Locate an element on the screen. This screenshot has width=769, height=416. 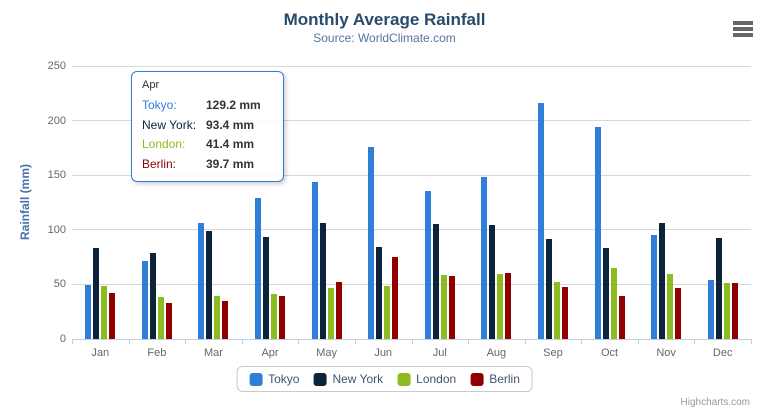
bar-berlin-feb is located at coordinates (168, 320).